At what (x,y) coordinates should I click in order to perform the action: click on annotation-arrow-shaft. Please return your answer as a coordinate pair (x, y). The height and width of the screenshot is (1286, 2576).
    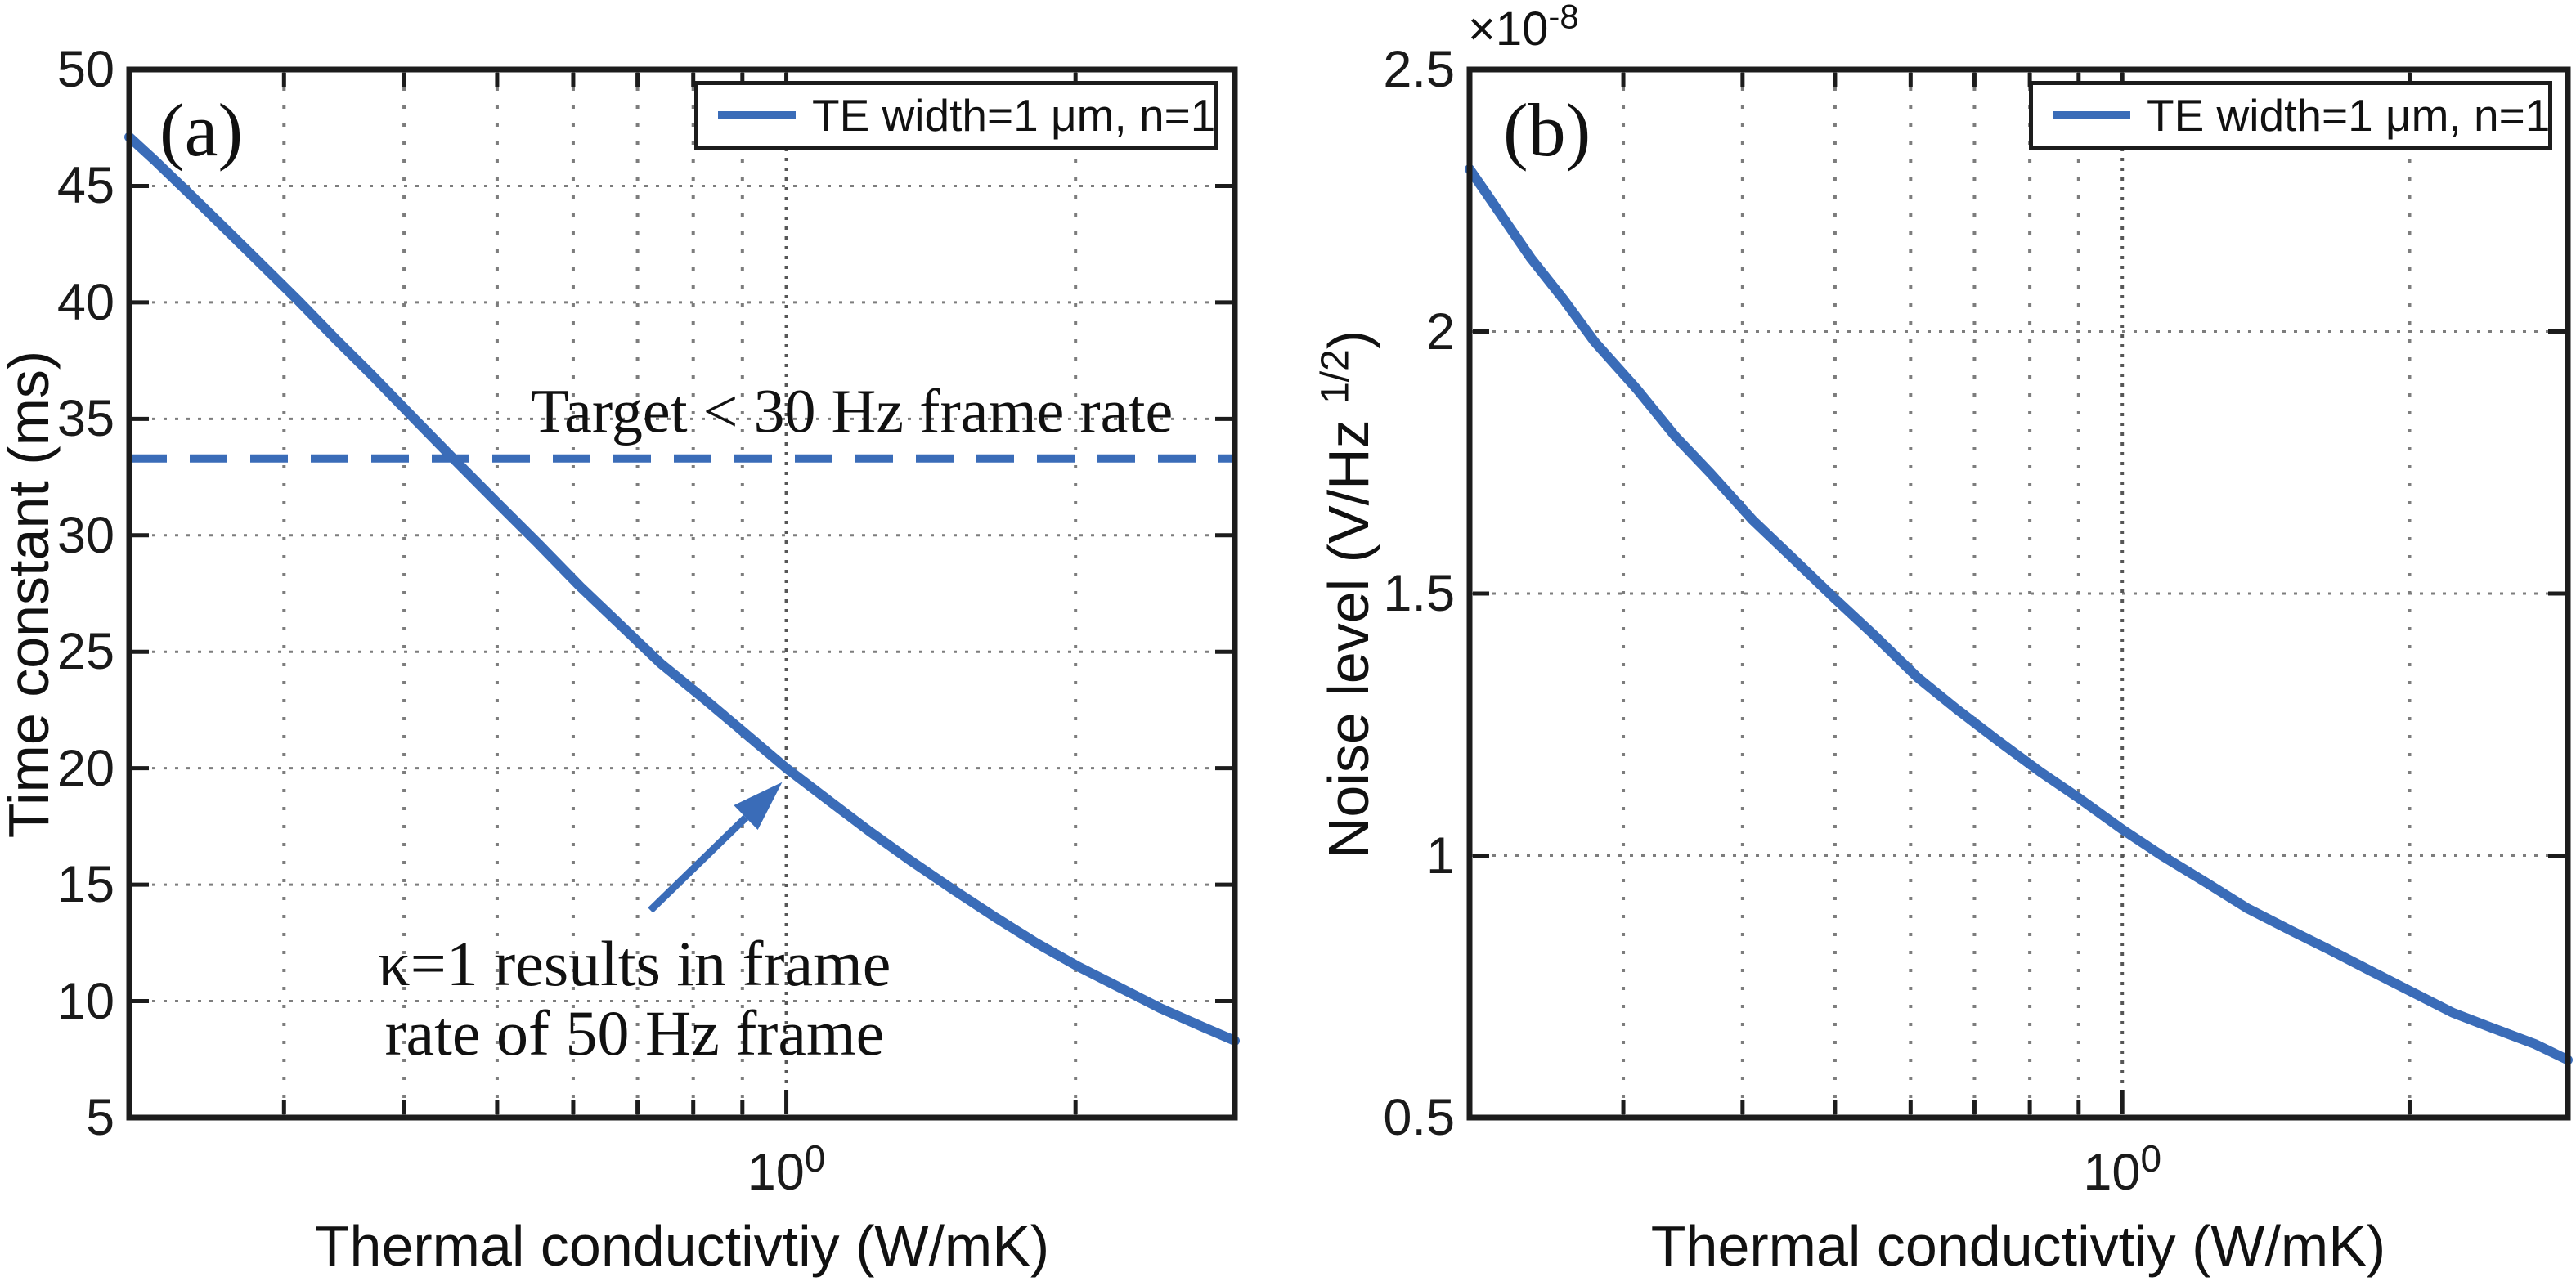
    Looking at the image, I should click on (698, 863).